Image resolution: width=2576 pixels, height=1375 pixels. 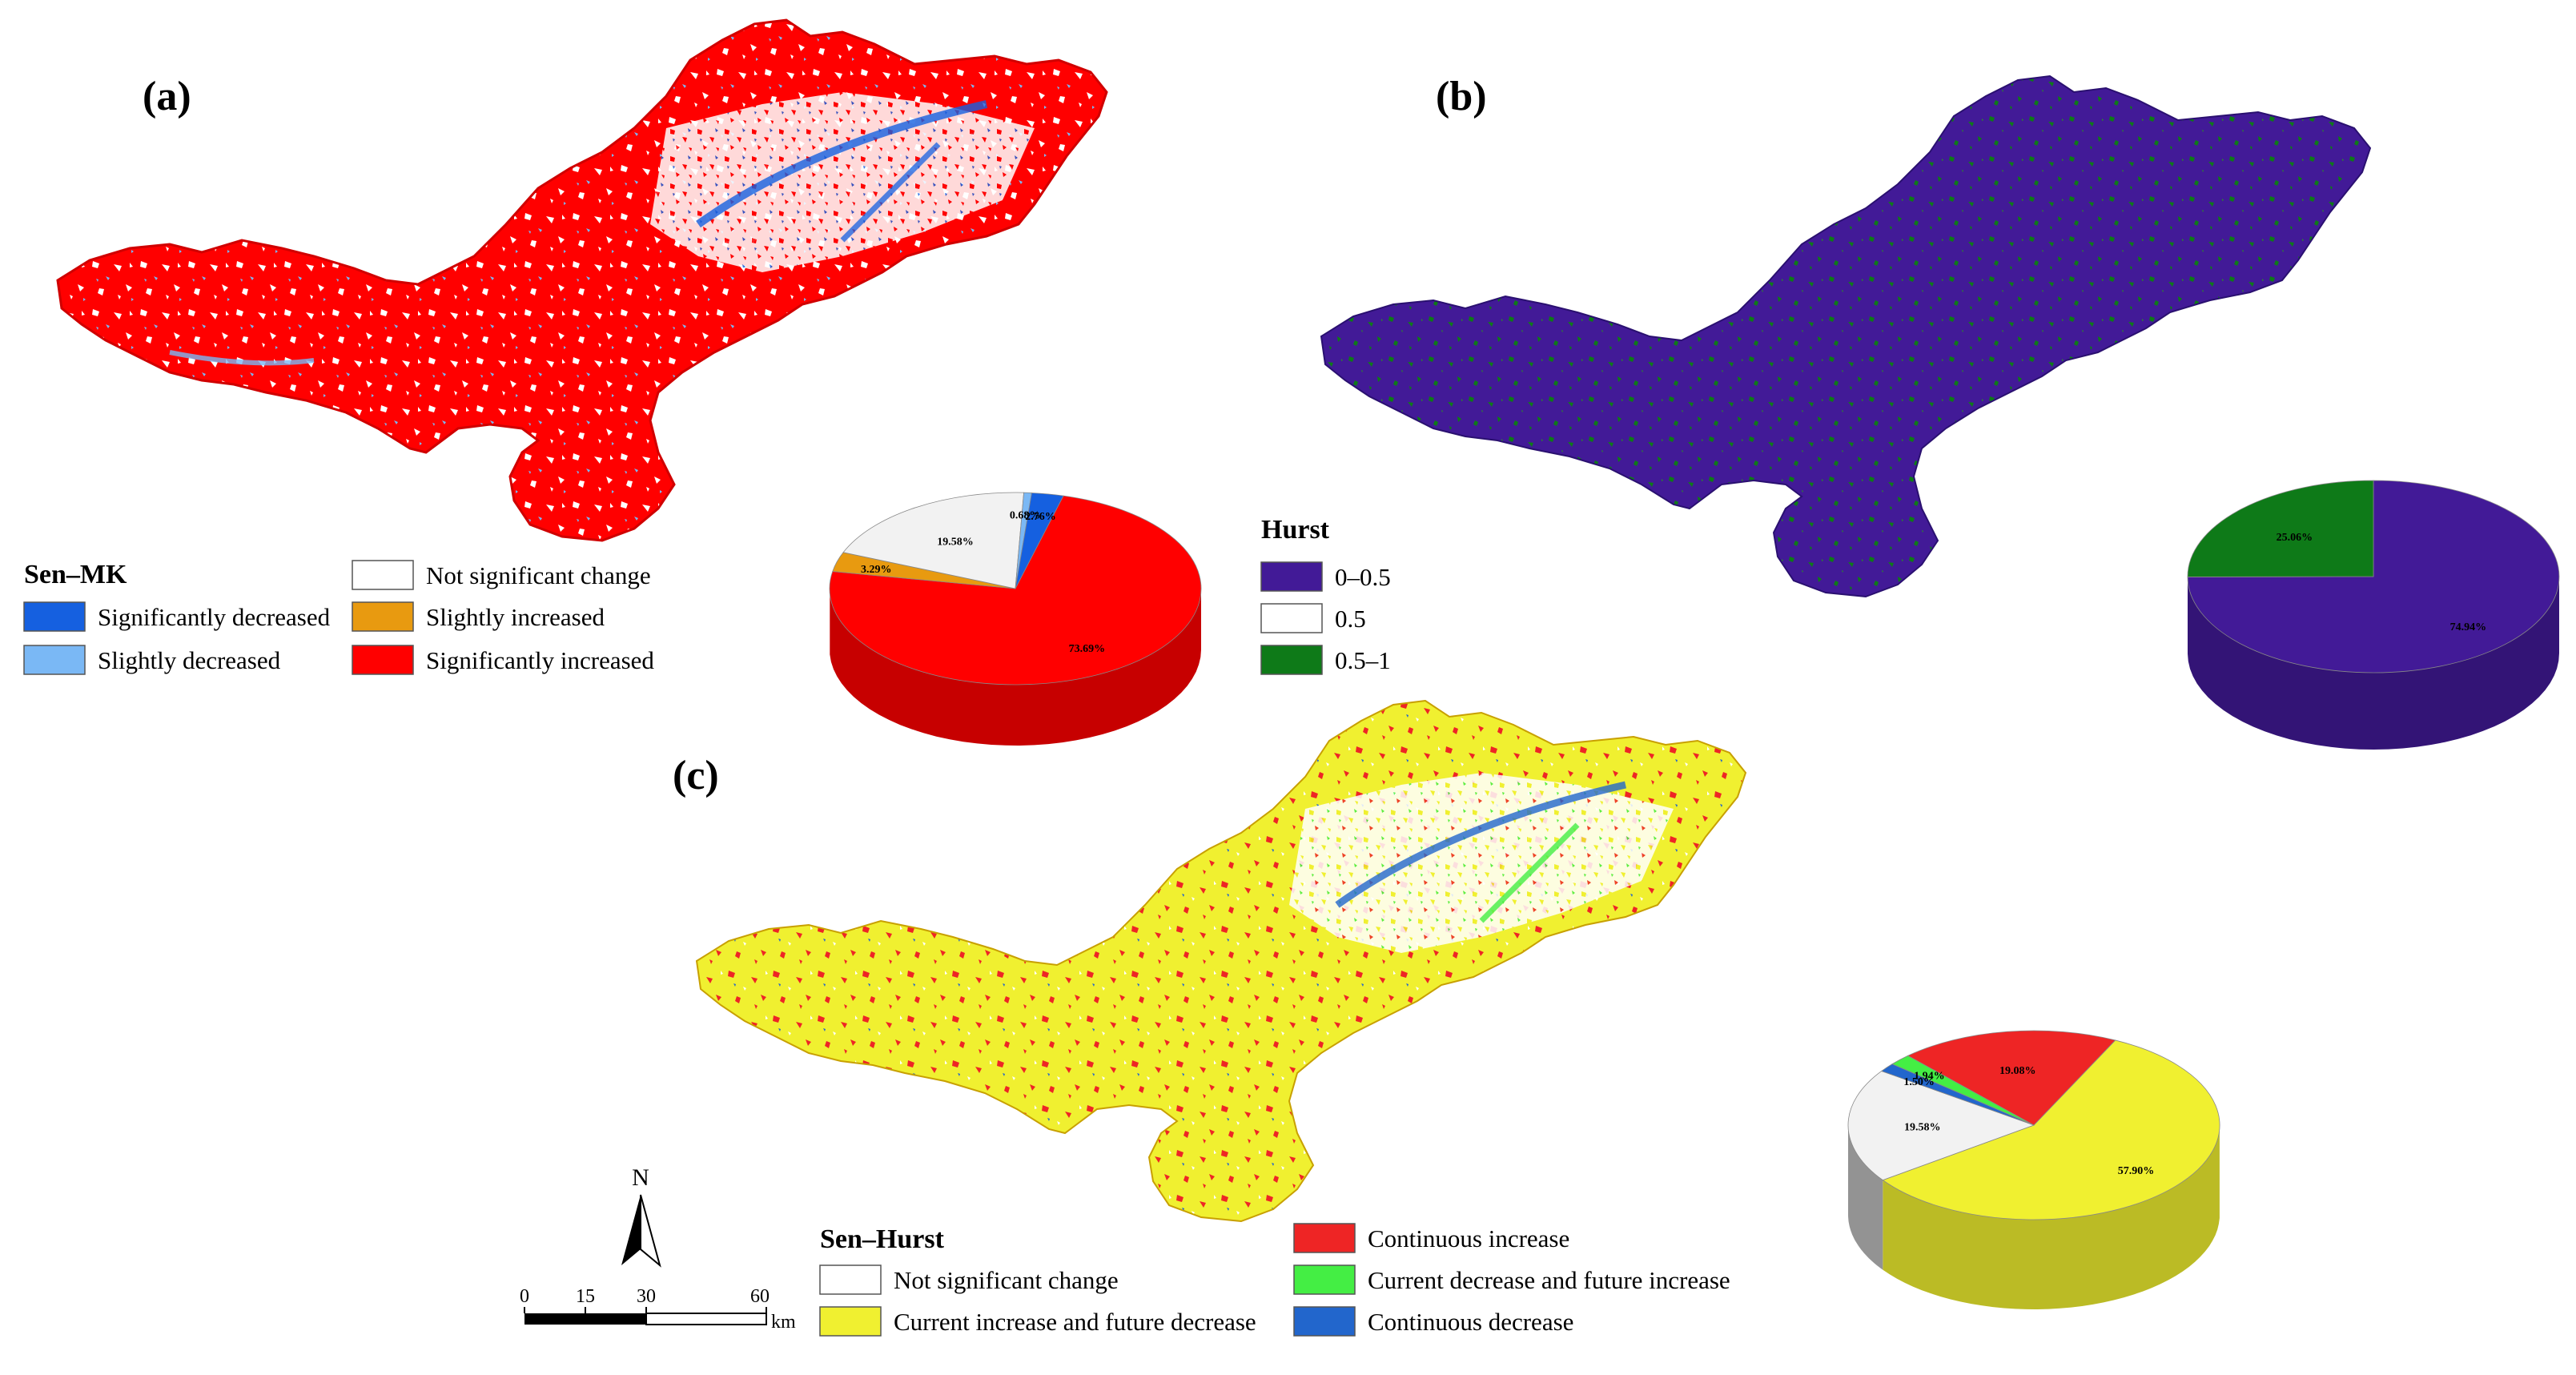 I want to click on panel-c-label: (c), so click(x=696, y=775).